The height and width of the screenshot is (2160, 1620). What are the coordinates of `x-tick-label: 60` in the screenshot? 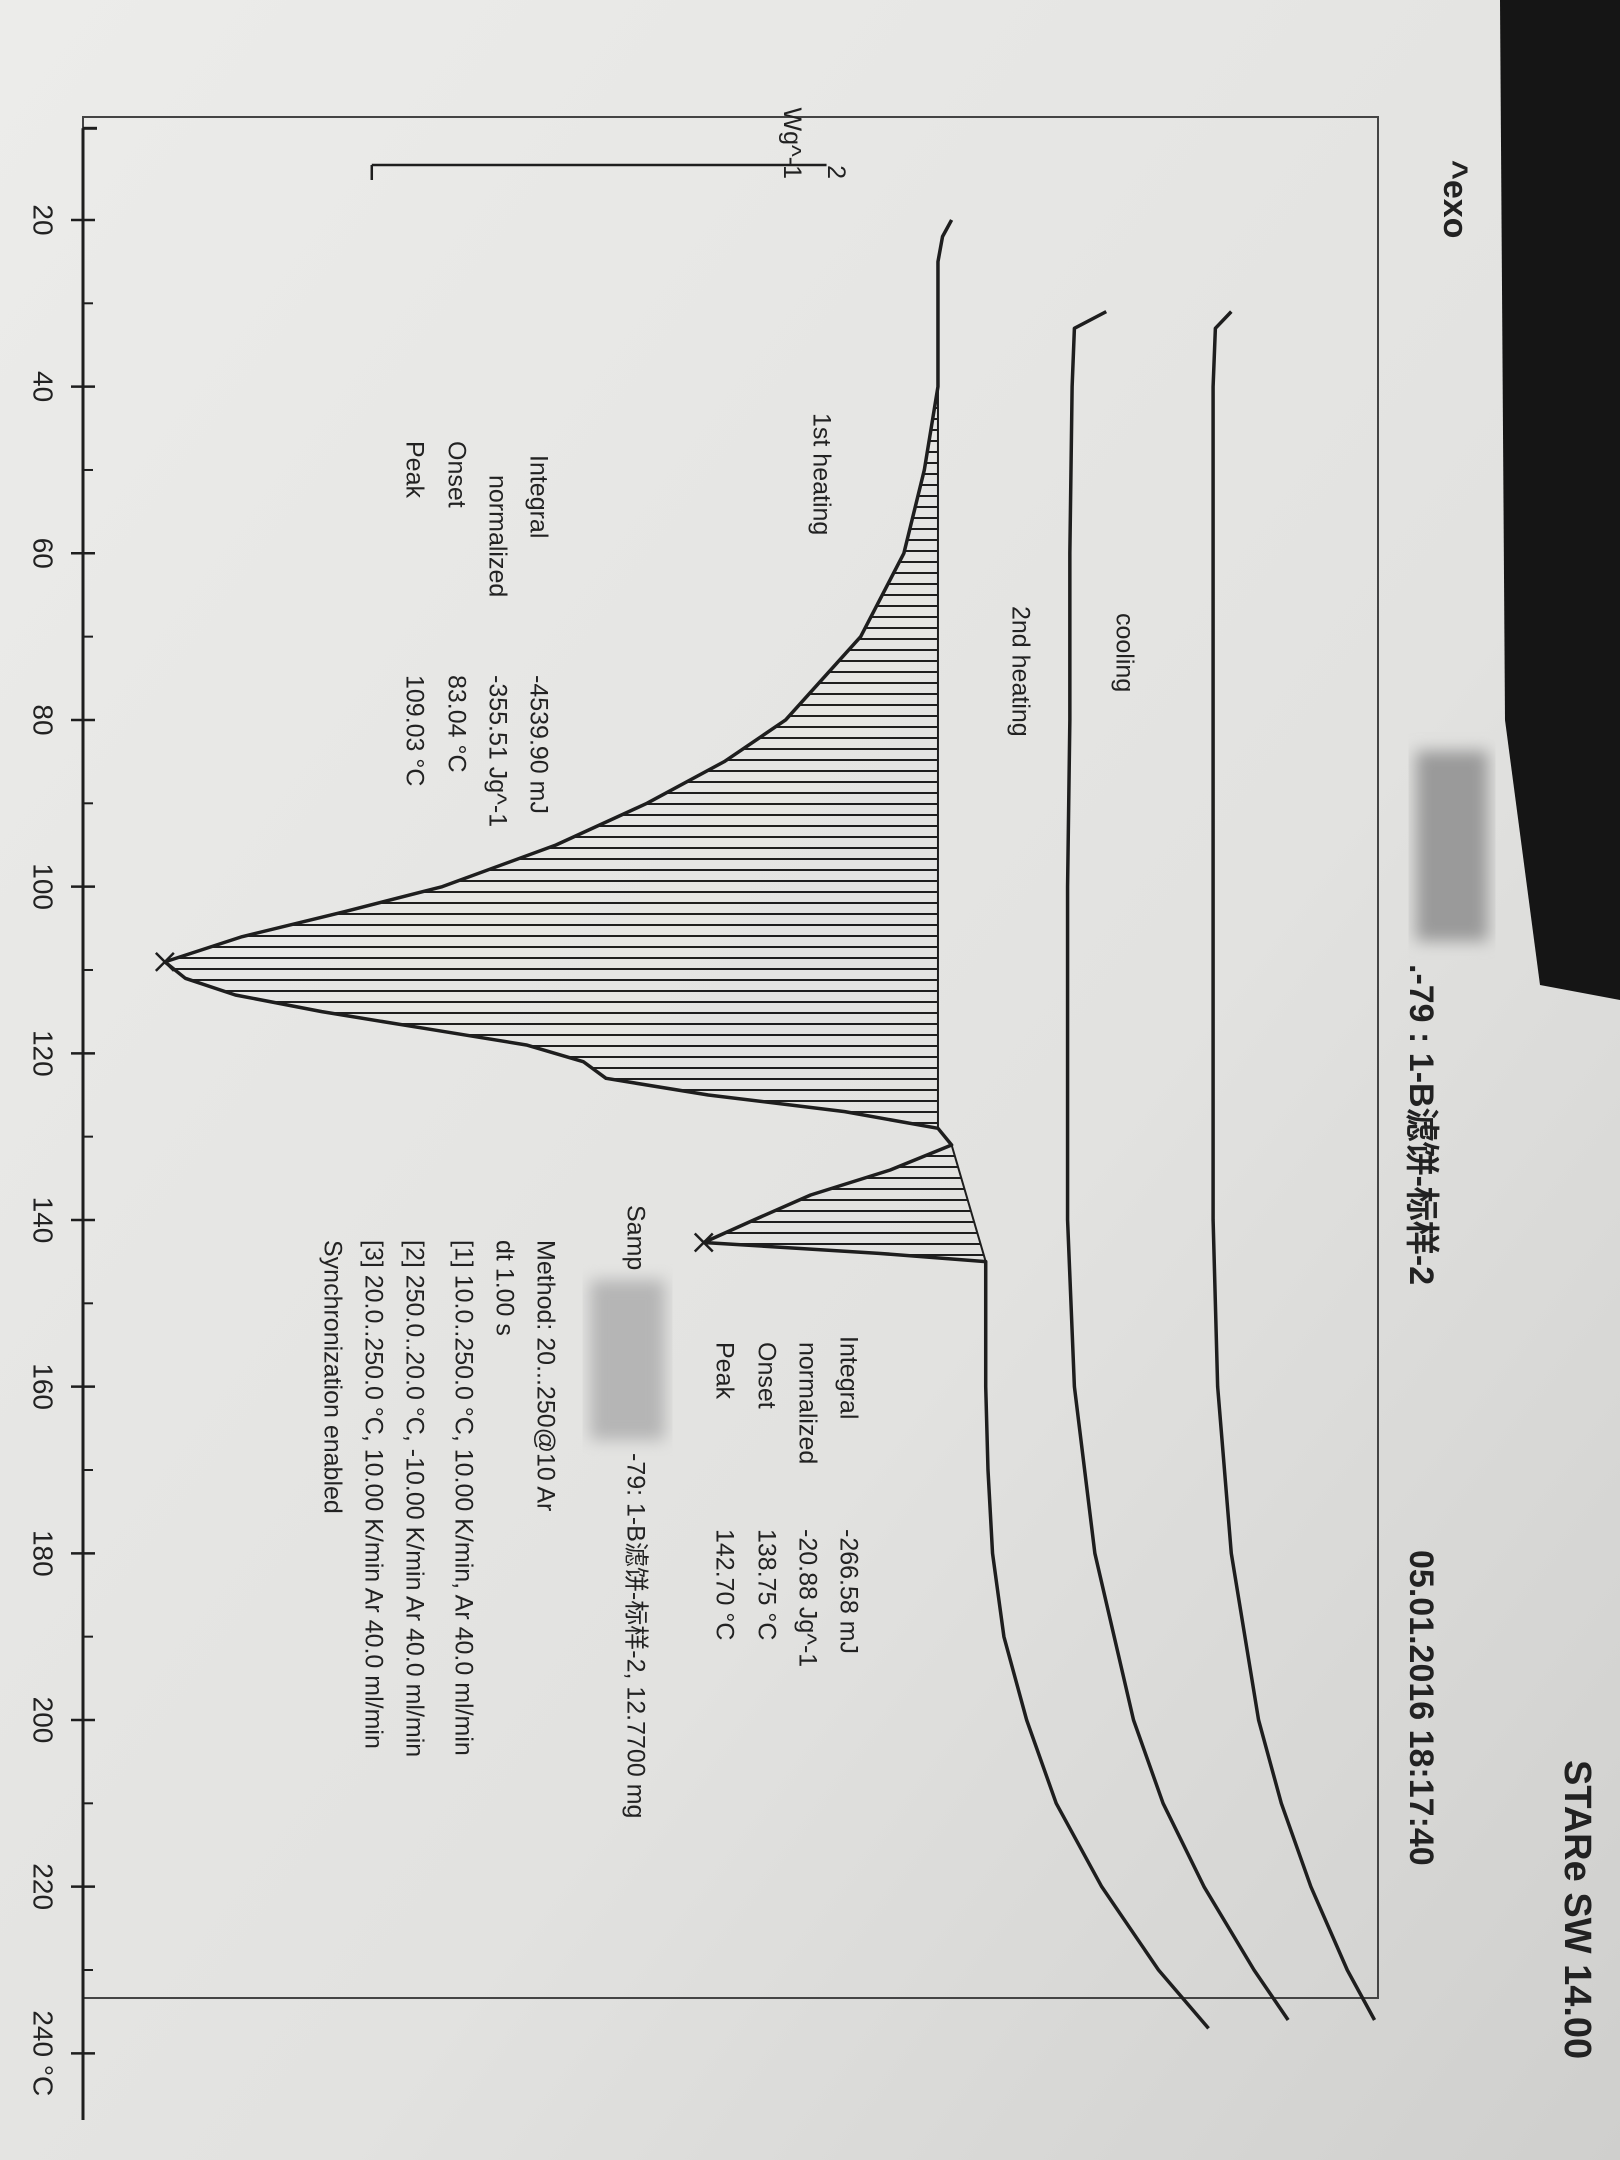 It's located at (43, 553).